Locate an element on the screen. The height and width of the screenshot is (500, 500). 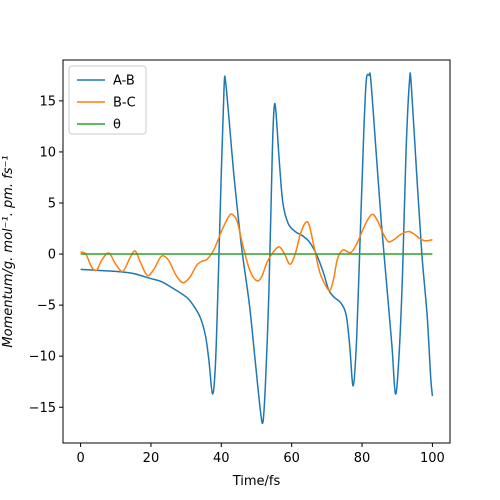
x-tick-label: 100 is located at coordinates (432, 458).